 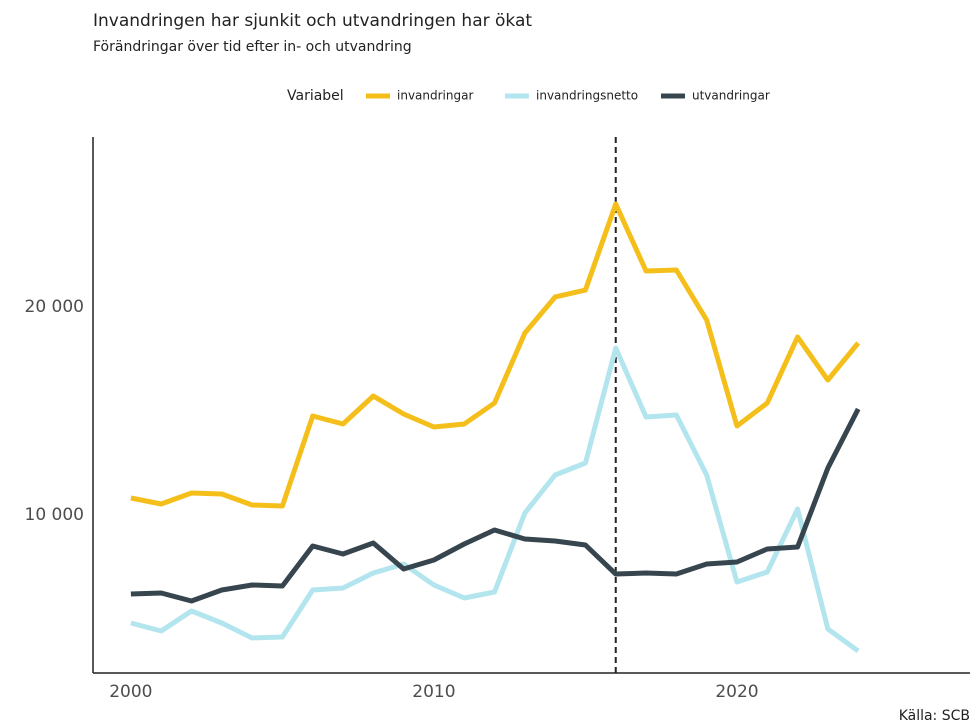 What do you see at coordinates (54, 515) in the screenshot?
I see `y-tick-label: 10 000` at bounding box center [54, 515].